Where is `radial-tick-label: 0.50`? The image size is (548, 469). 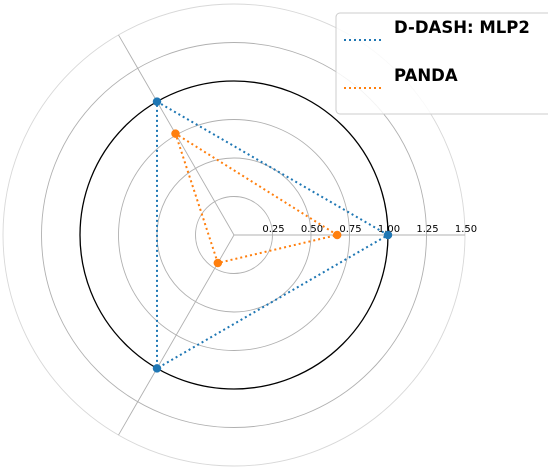
radial-tick-label: 0.50 is located at coordinates (312, 229).